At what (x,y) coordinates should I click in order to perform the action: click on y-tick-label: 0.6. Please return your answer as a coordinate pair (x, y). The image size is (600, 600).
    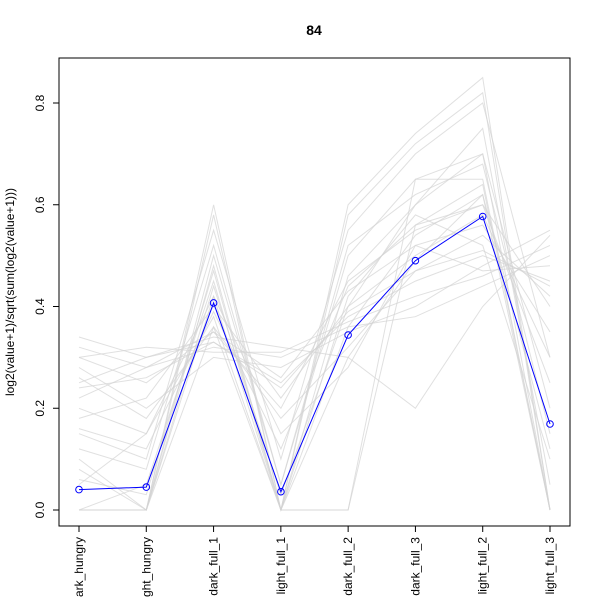
    Looking at the image, I should click on (40, 204).